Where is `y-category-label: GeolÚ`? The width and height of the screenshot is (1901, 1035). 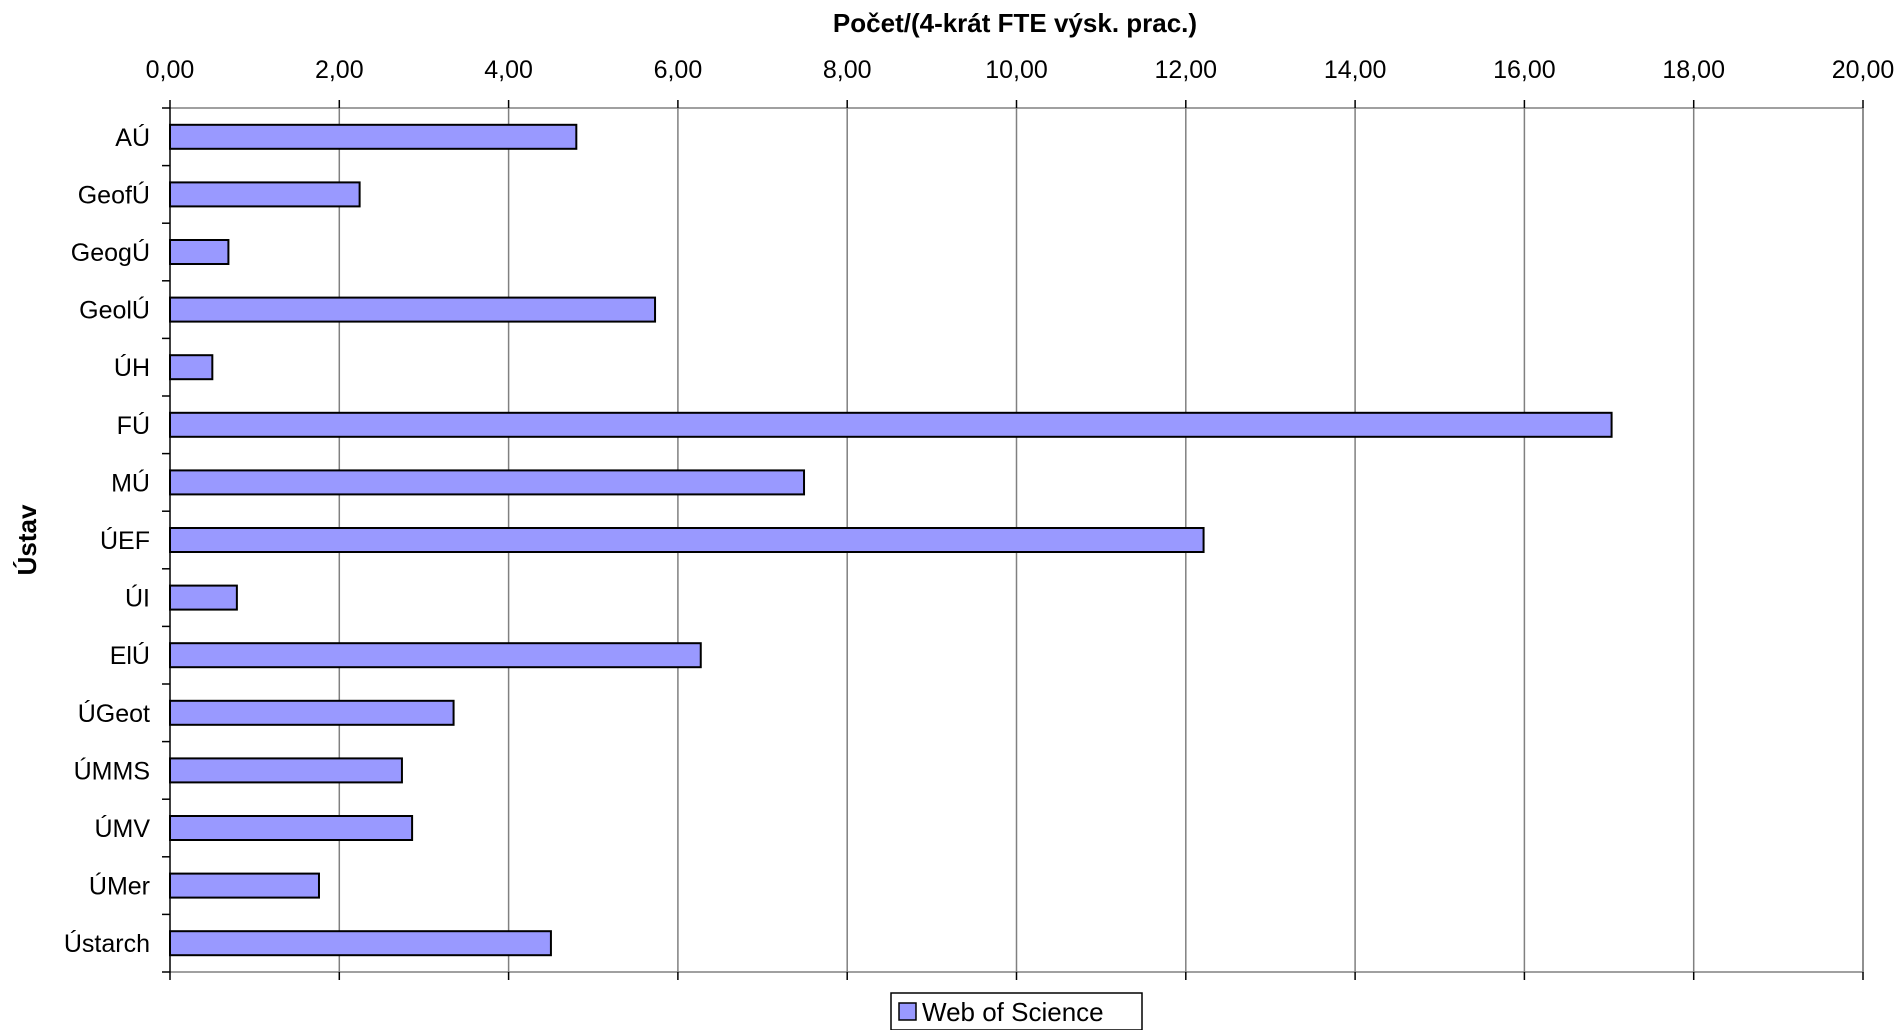
y-category-label: GeolÚ is located at coordinates (114, 310).